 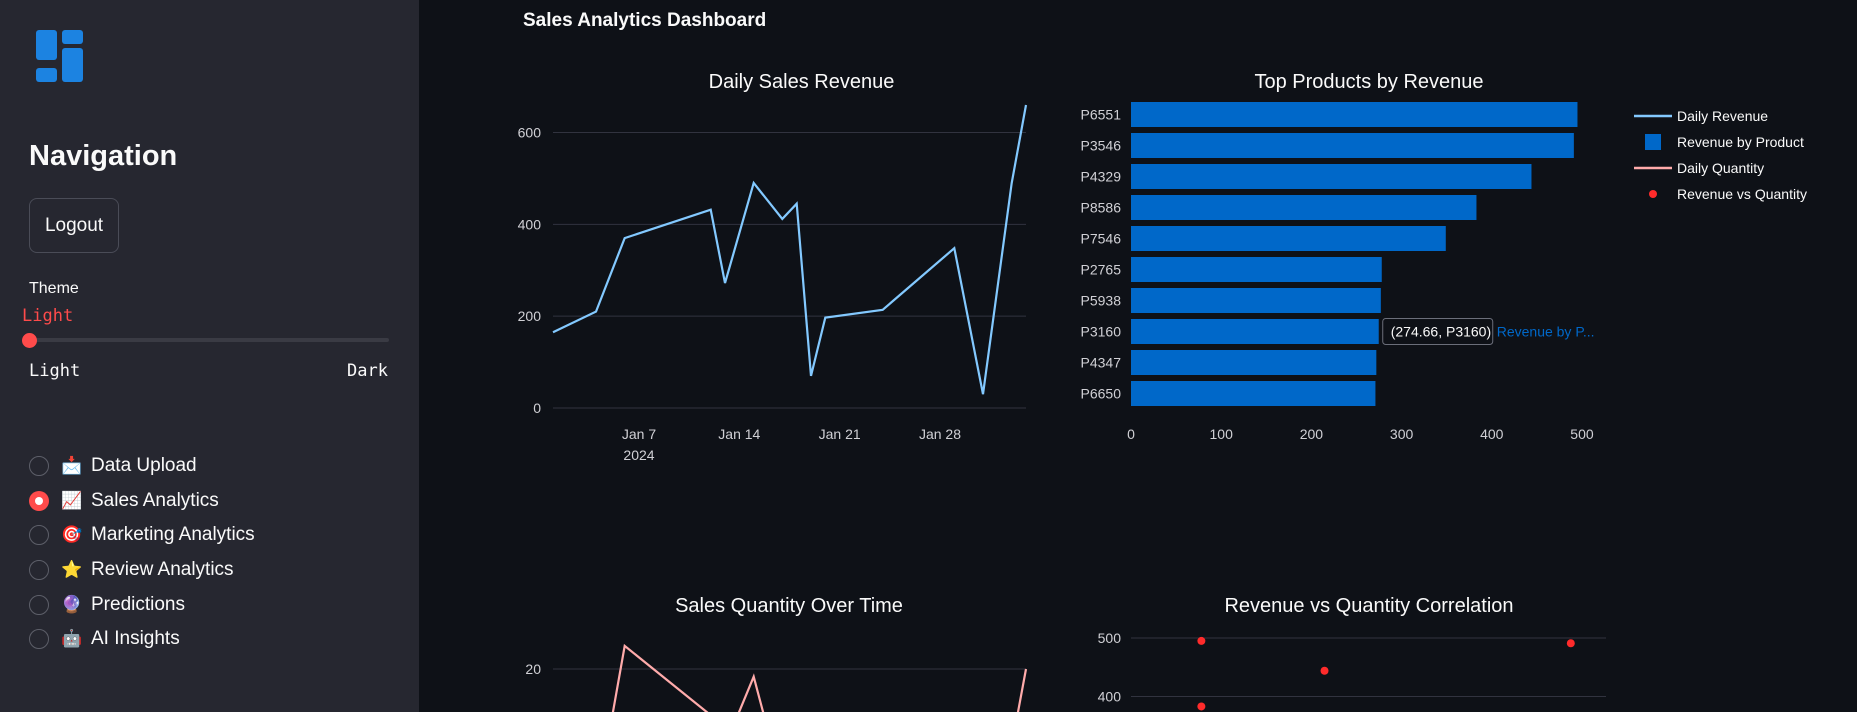 I want to click on radio-ai-insights: 🤖 AI Insights, so click(x=142, y=639).